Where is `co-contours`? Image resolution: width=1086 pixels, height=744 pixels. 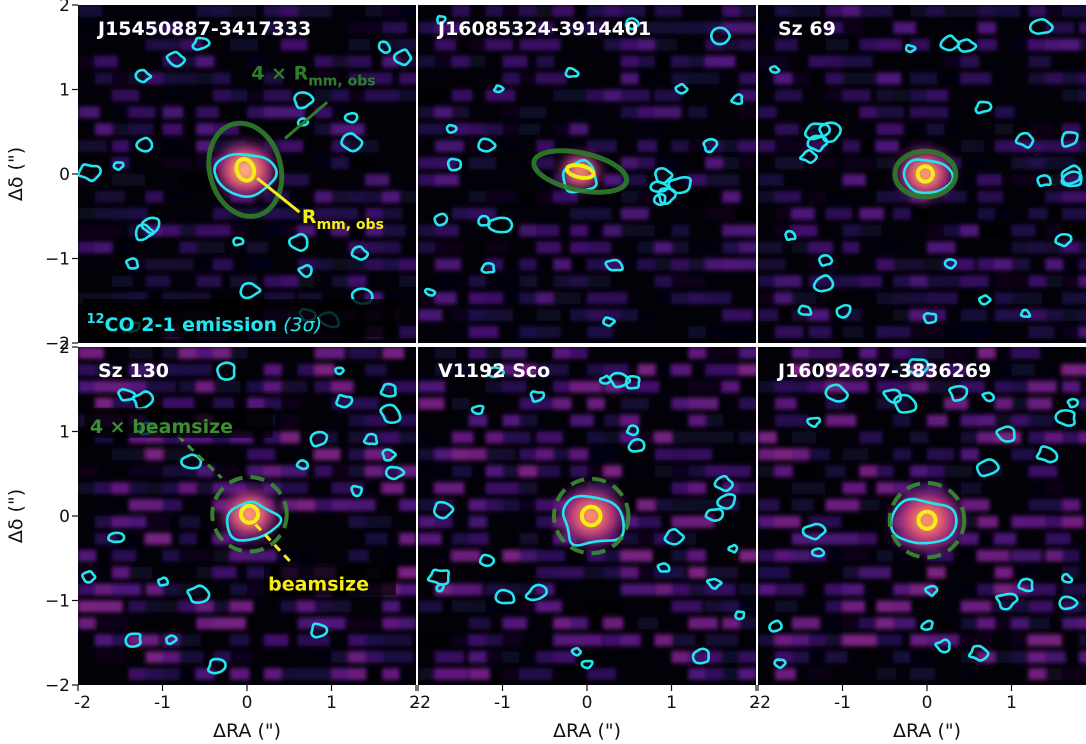
co-contours is located at coordinates (586, 518).